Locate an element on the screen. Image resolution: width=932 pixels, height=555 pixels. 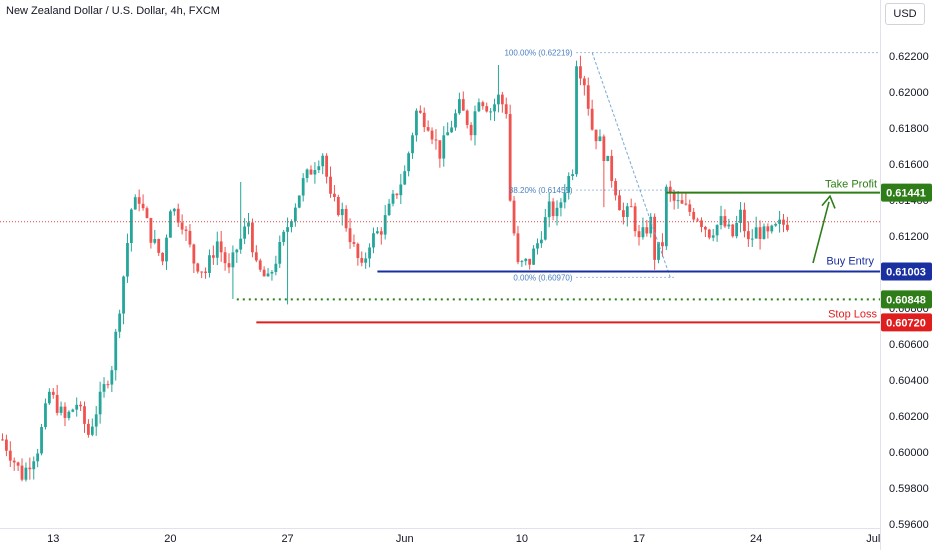
y-tick-label: 0.61200 is located at coordinates (909, 237).